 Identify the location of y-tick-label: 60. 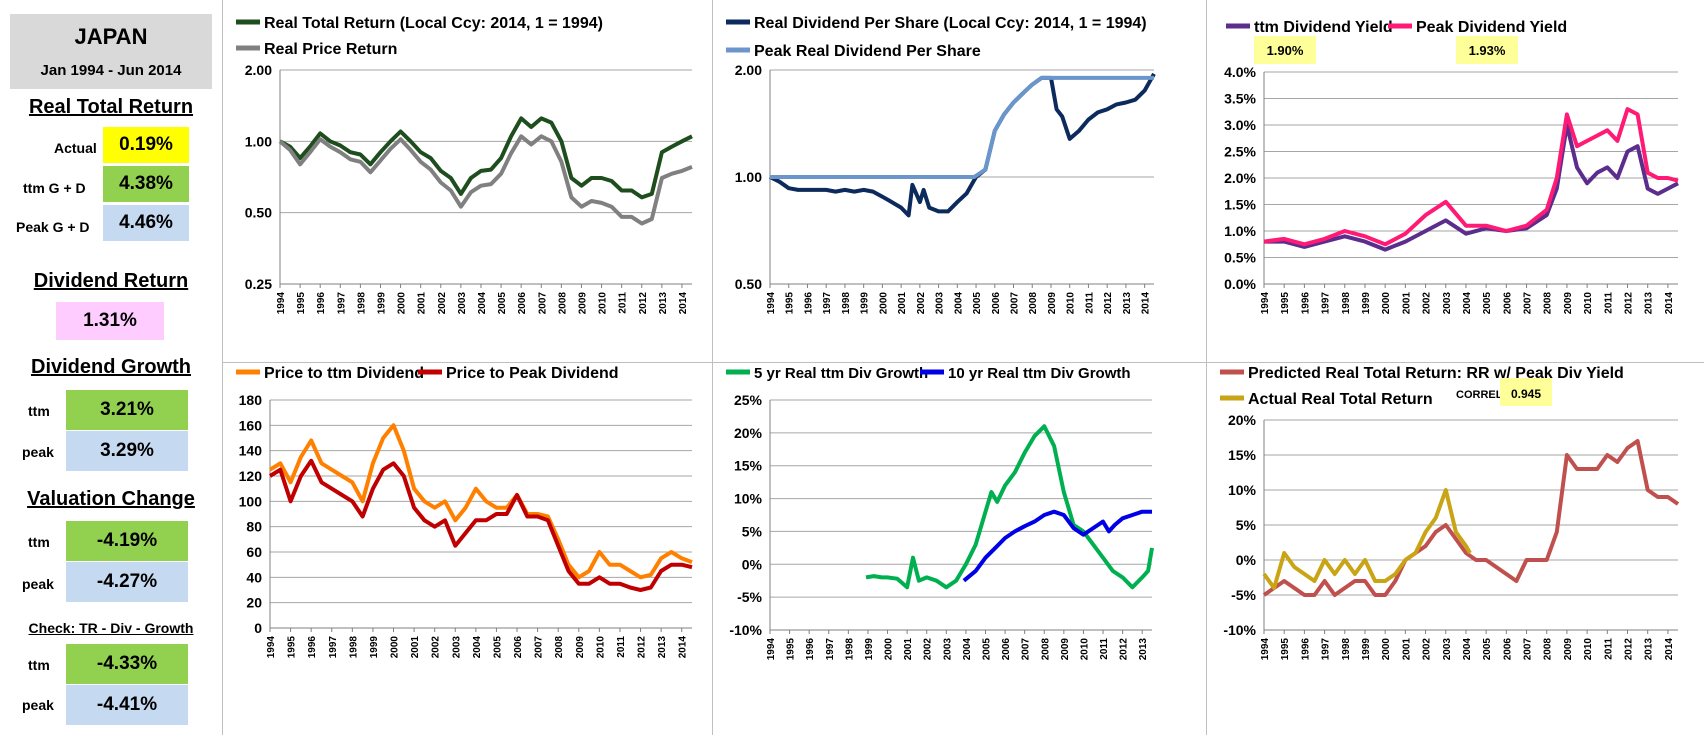
(254, 552).